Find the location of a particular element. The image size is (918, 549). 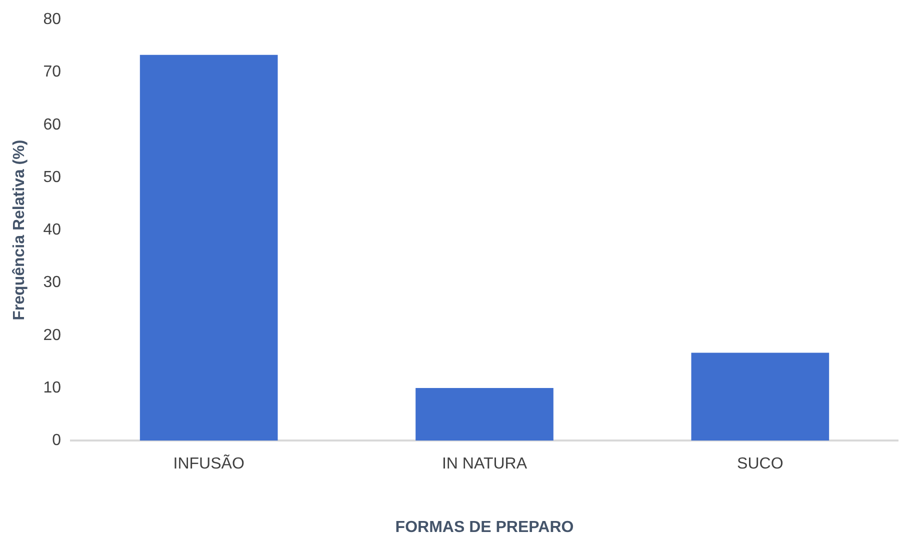

y-tick-label: 30 is located at coordinates (52, 283).